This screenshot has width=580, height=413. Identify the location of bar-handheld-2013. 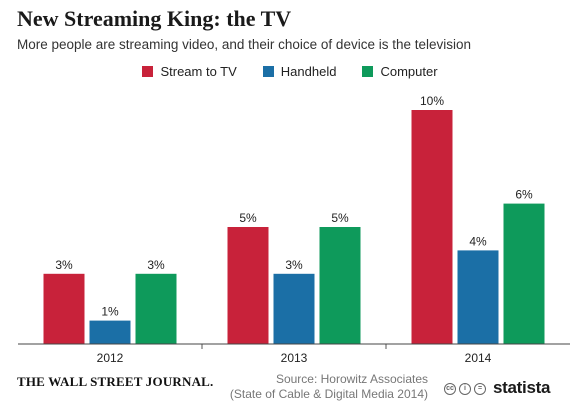
(294, 308).